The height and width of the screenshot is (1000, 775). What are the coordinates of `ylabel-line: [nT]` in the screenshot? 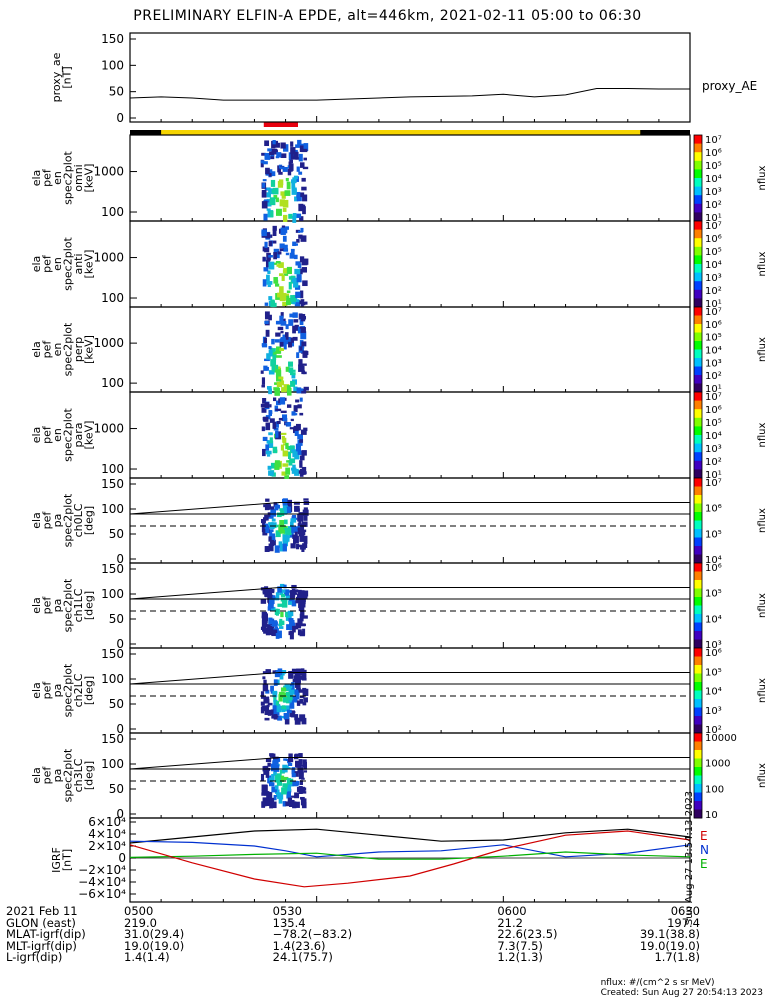 It's located at (67, 77).